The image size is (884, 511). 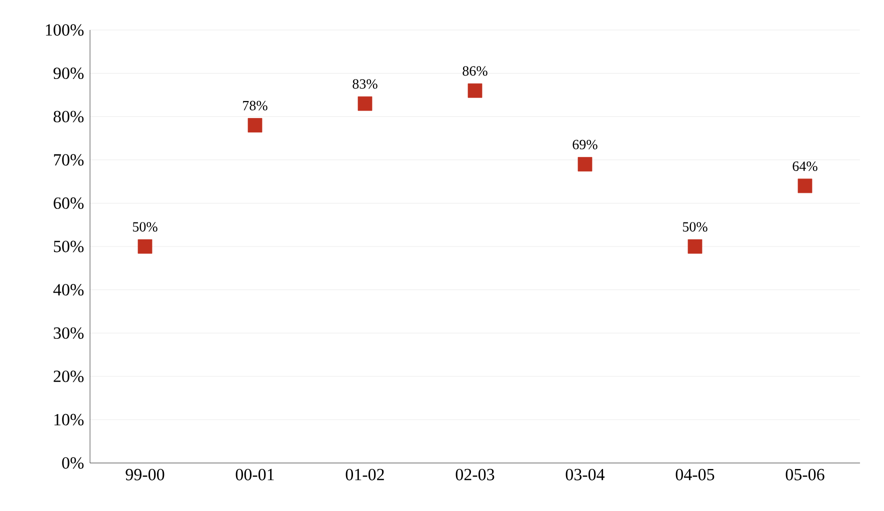 What do you see at coordinates (69, 333) in the screenshot?
I see `y-tick-label: 30%` at bounding box center [69, 333].